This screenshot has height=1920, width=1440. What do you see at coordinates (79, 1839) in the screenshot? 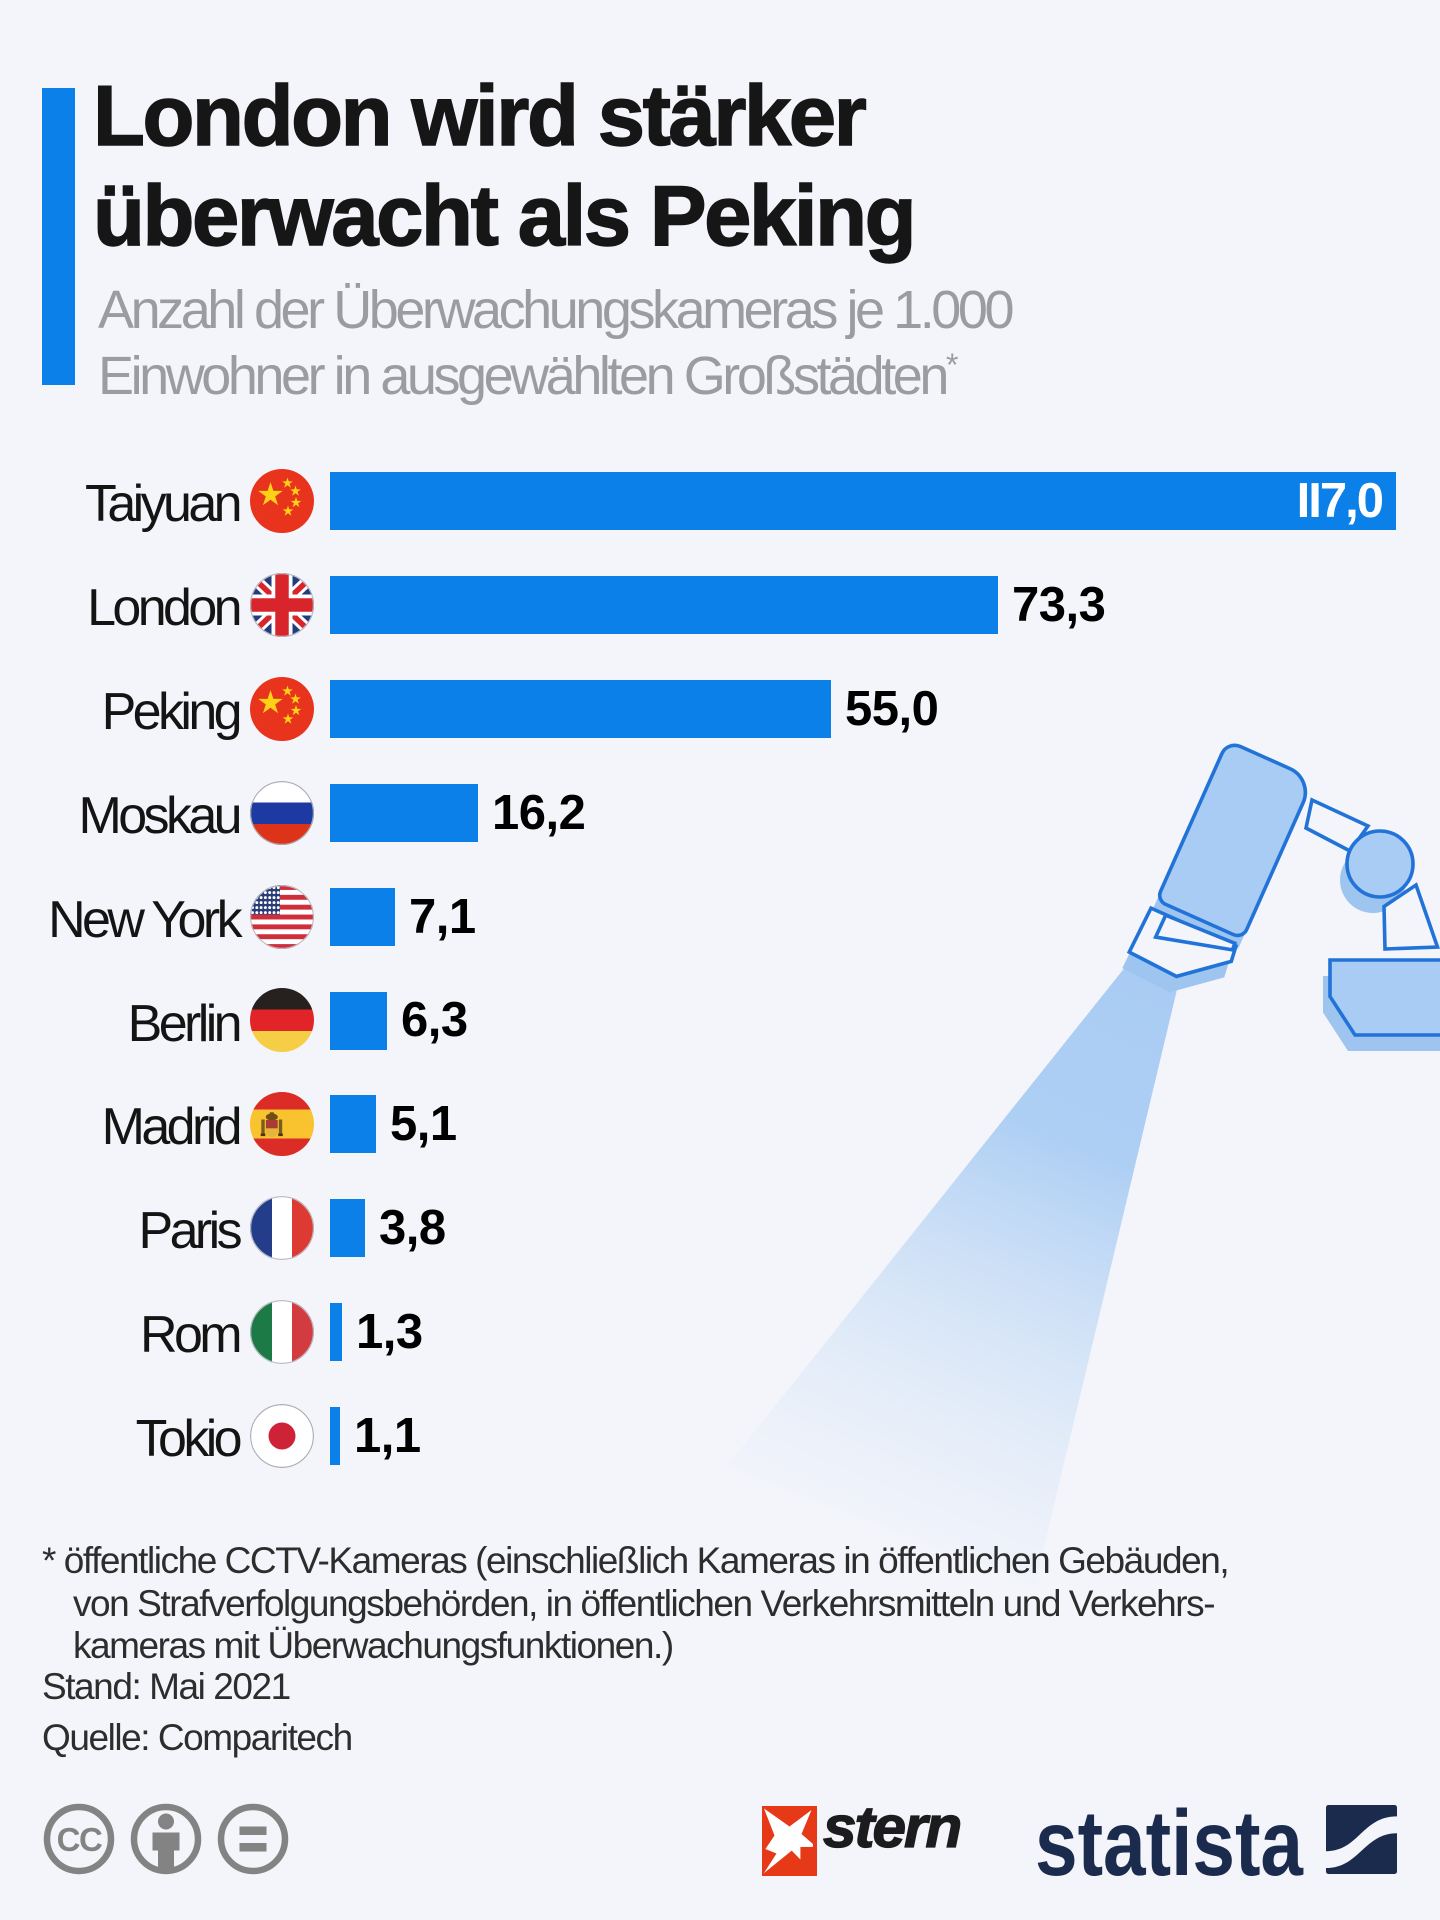
I see `svg-text: CC` at bounding box center [79, 1839].